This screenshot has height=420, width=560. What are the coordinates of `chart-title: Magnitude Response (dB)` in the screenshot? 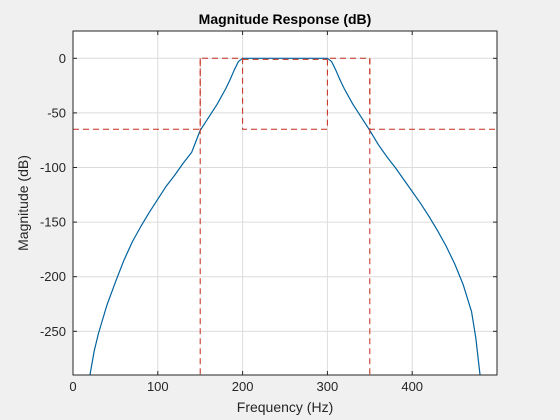 It's located at (285, 19).